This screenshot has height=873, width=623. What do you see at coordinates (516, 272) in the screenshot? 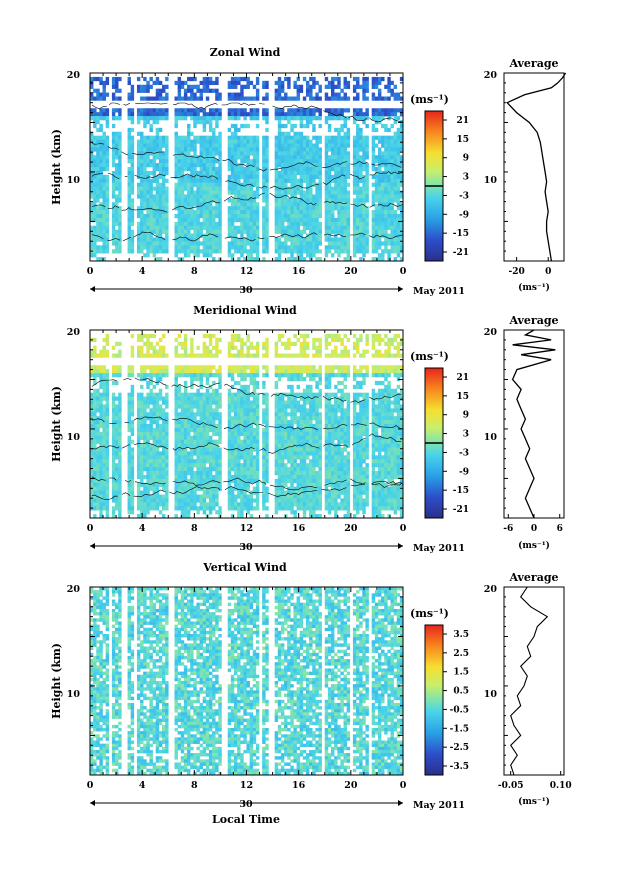
I see `profile-x-tick-label: -20` at bounding box center [516, 272].